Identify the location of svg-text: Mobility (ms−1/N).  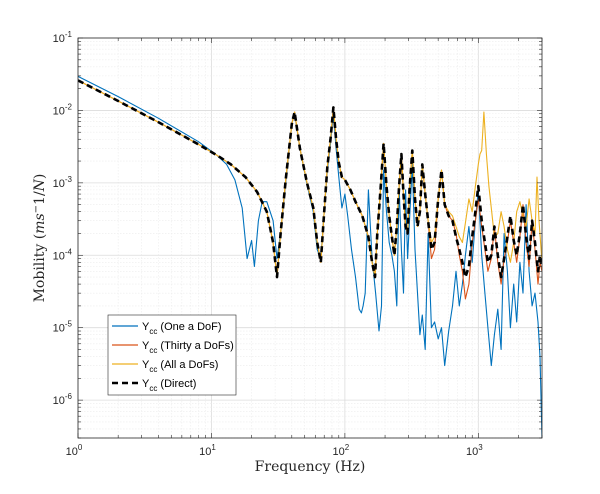
(39, 238).